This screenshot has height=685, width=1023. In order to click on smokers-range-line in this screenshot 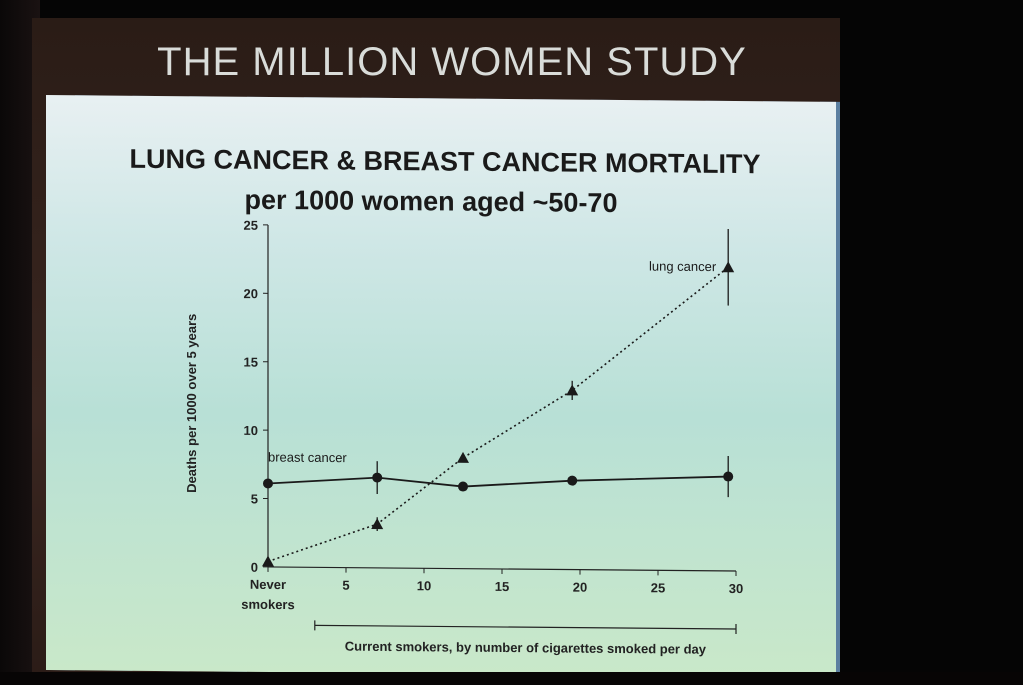, I will do `click(525, 627)`.